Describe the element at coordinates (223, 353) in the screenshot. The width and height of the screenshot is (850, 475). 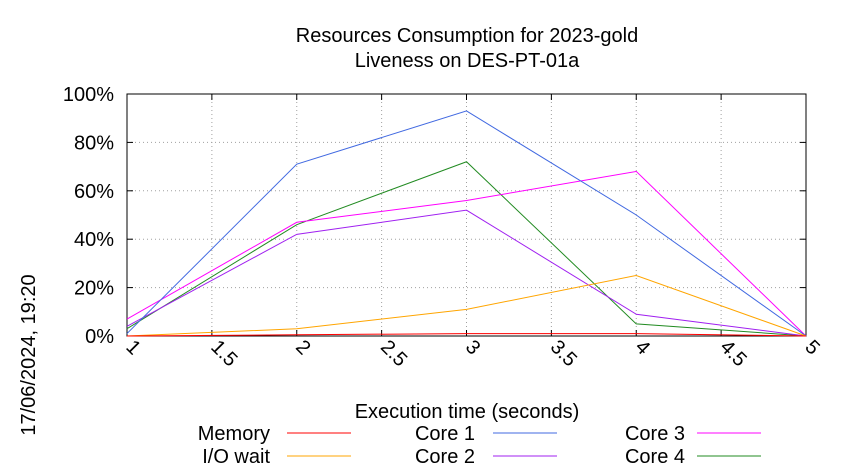
I see `x-tick-label: 1.5` at that location.